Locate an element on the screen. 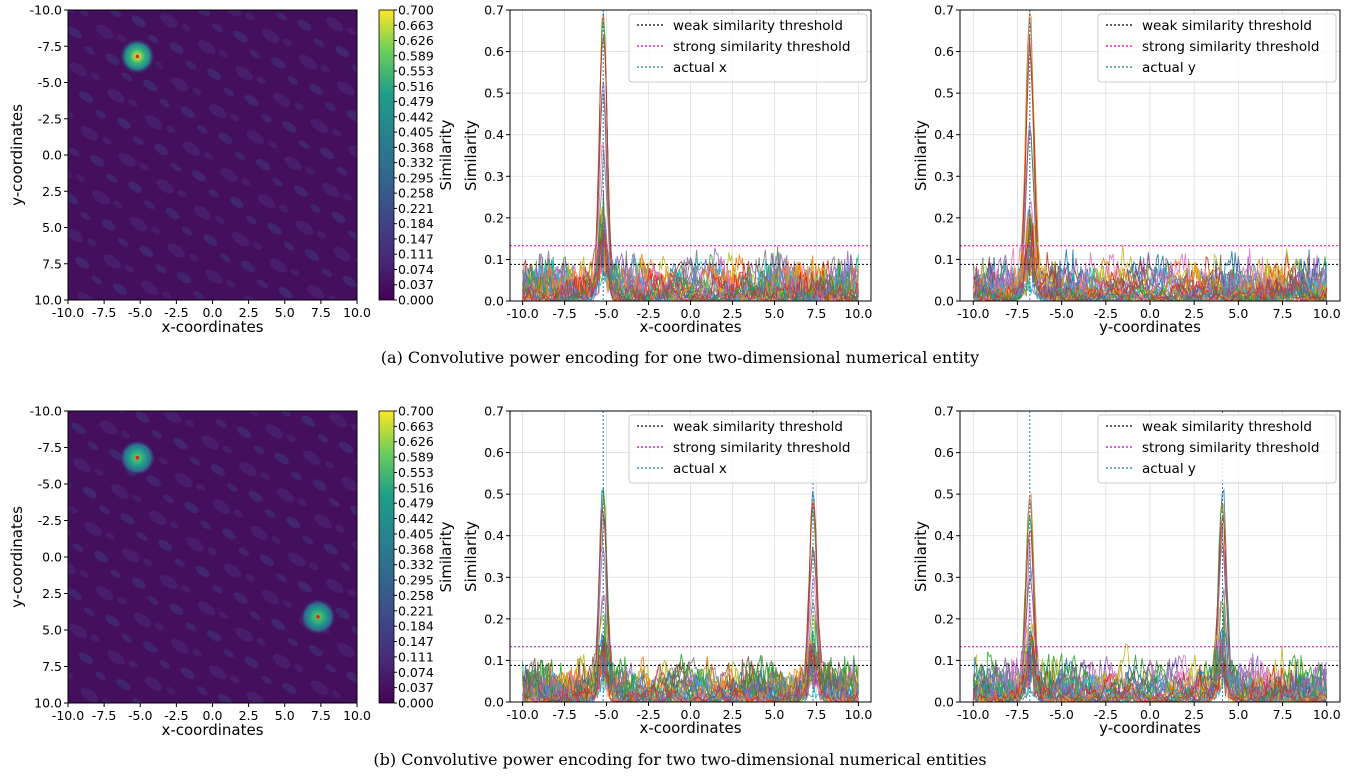 The image size is (1361, 779). colorbar-label: Similarity is located at coordinates (446, 556).